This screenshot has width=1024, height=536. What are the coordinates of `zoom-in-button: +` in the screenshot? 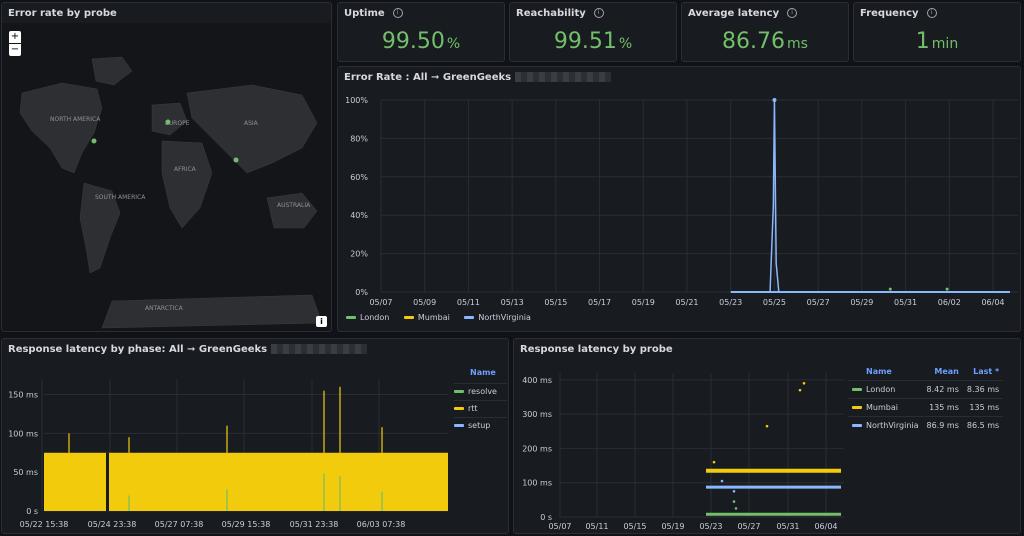 It's located at (15, 37).